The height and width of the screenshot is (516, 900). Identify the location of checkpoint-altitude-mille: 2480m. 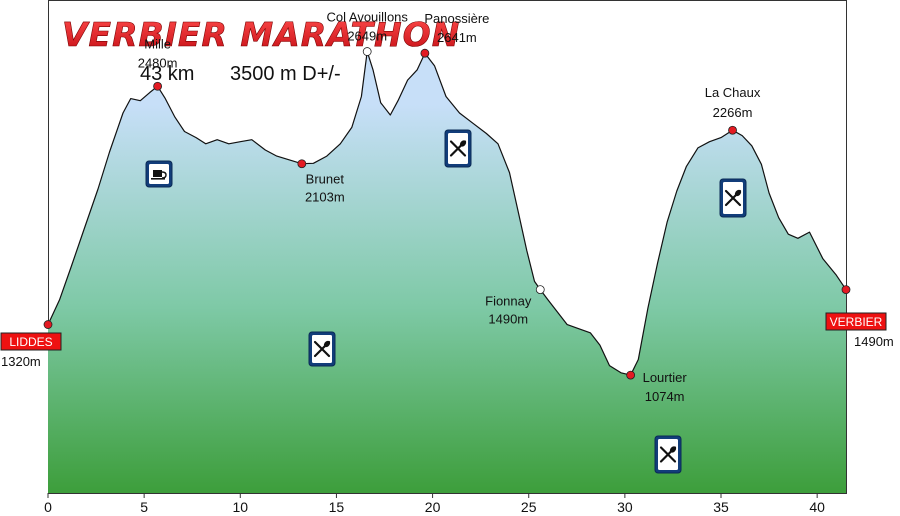
(158, 62).